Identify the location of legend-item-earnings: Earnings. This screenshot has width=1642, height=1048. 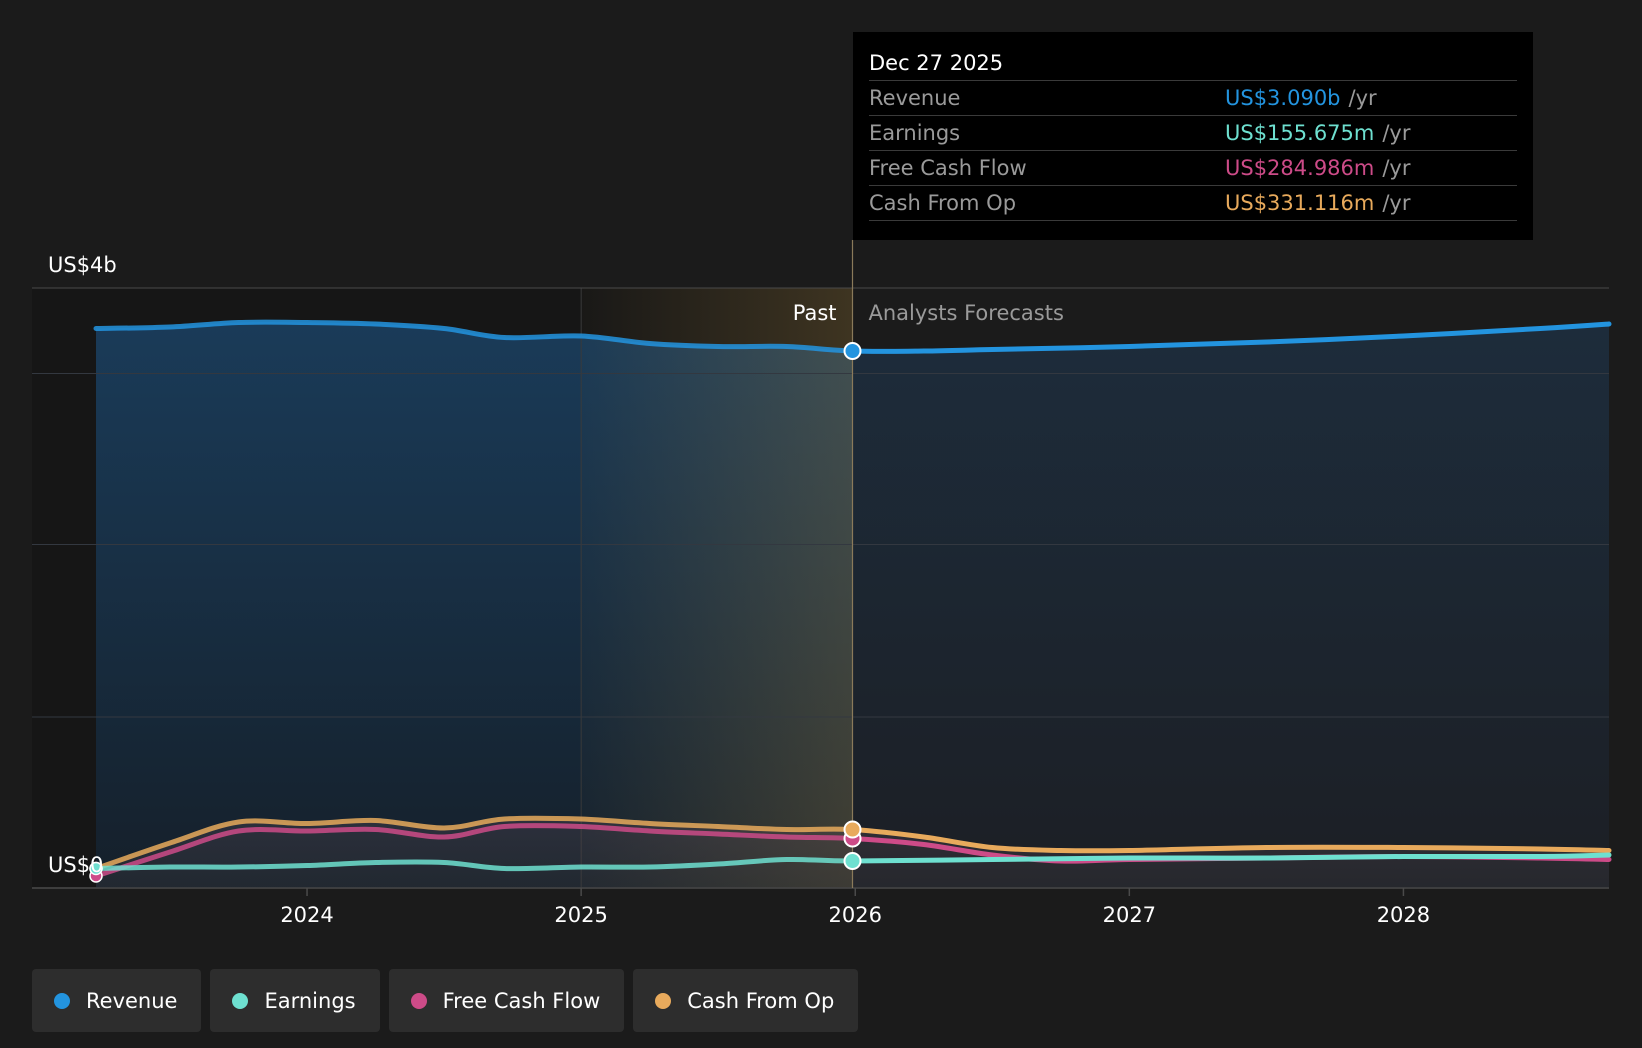
(295, 1000).